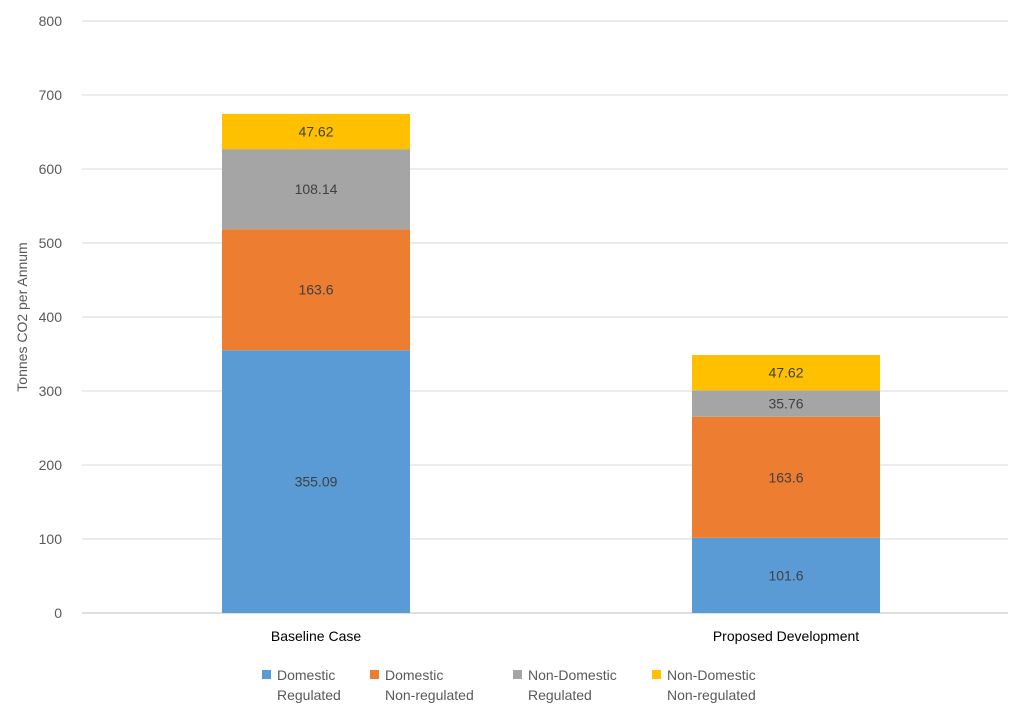 The width and height of the screenshot is (1024, 713). I want to click on data-label: 101.6, so click(785, 575).